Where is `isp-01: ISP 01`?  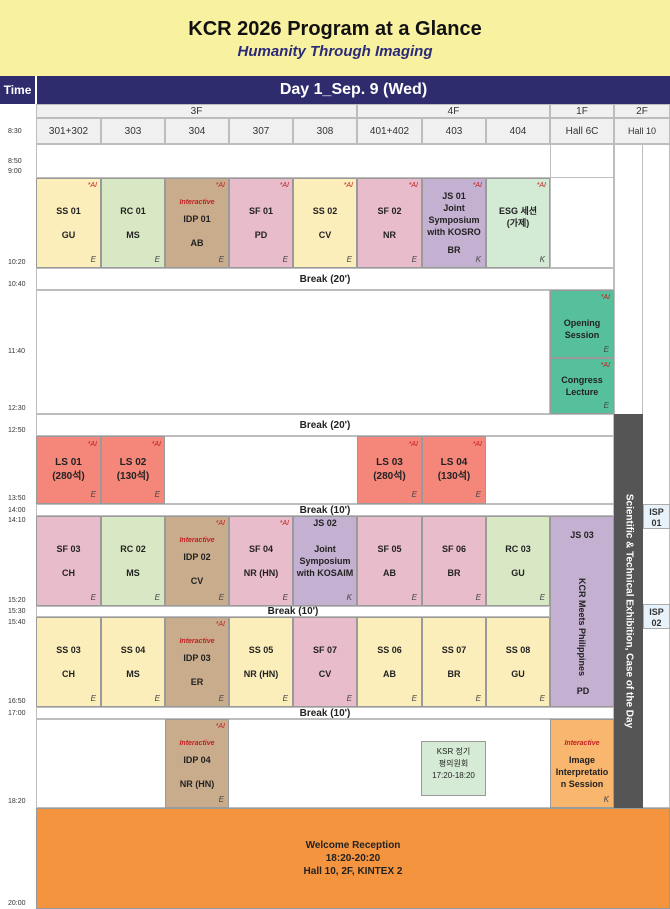 isp-01: ISP 01 is located at coordinates (656, 516).